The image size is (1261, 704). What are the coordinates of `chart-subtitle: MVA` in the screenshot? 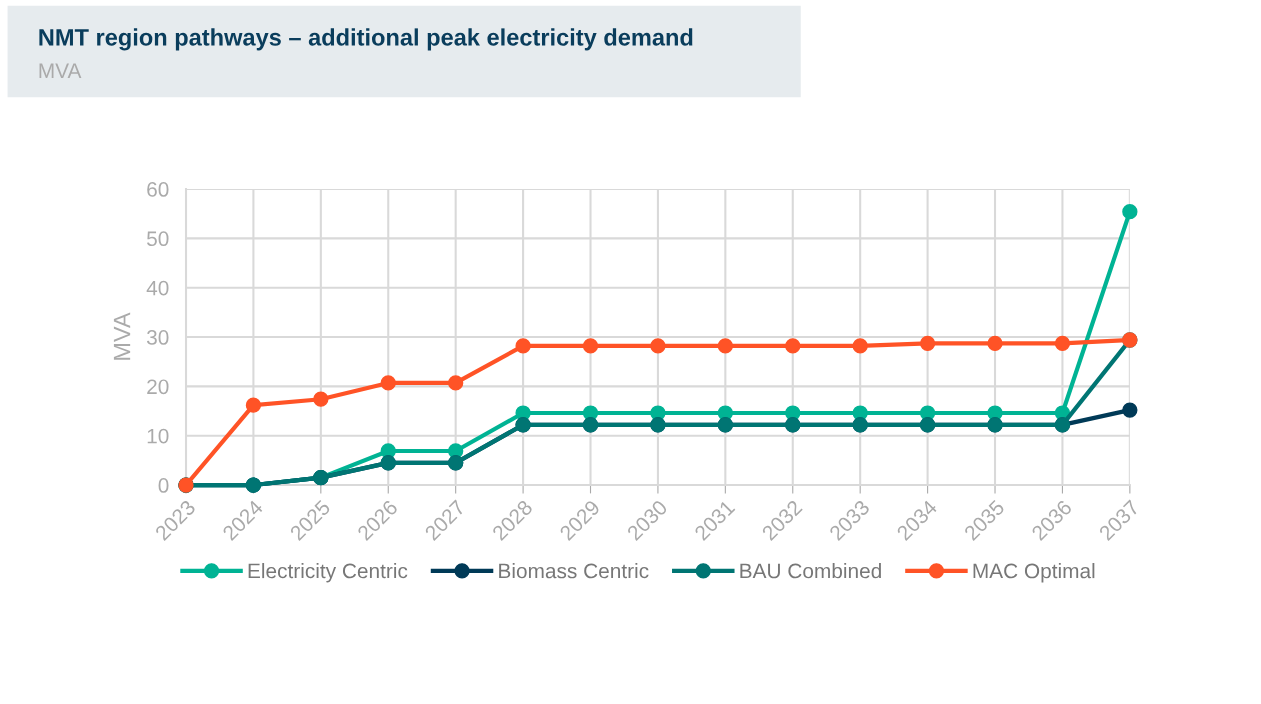 It's located at (60, 70).